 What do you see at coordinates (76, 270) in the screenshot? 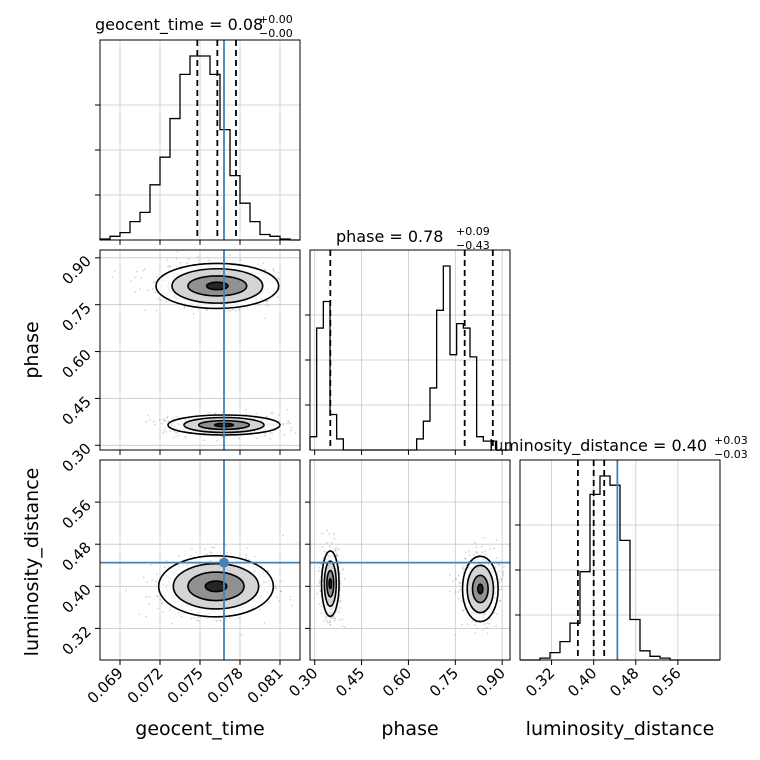
I see `y-tick-label-phase: 0.90` at bounding box center [76, 270].